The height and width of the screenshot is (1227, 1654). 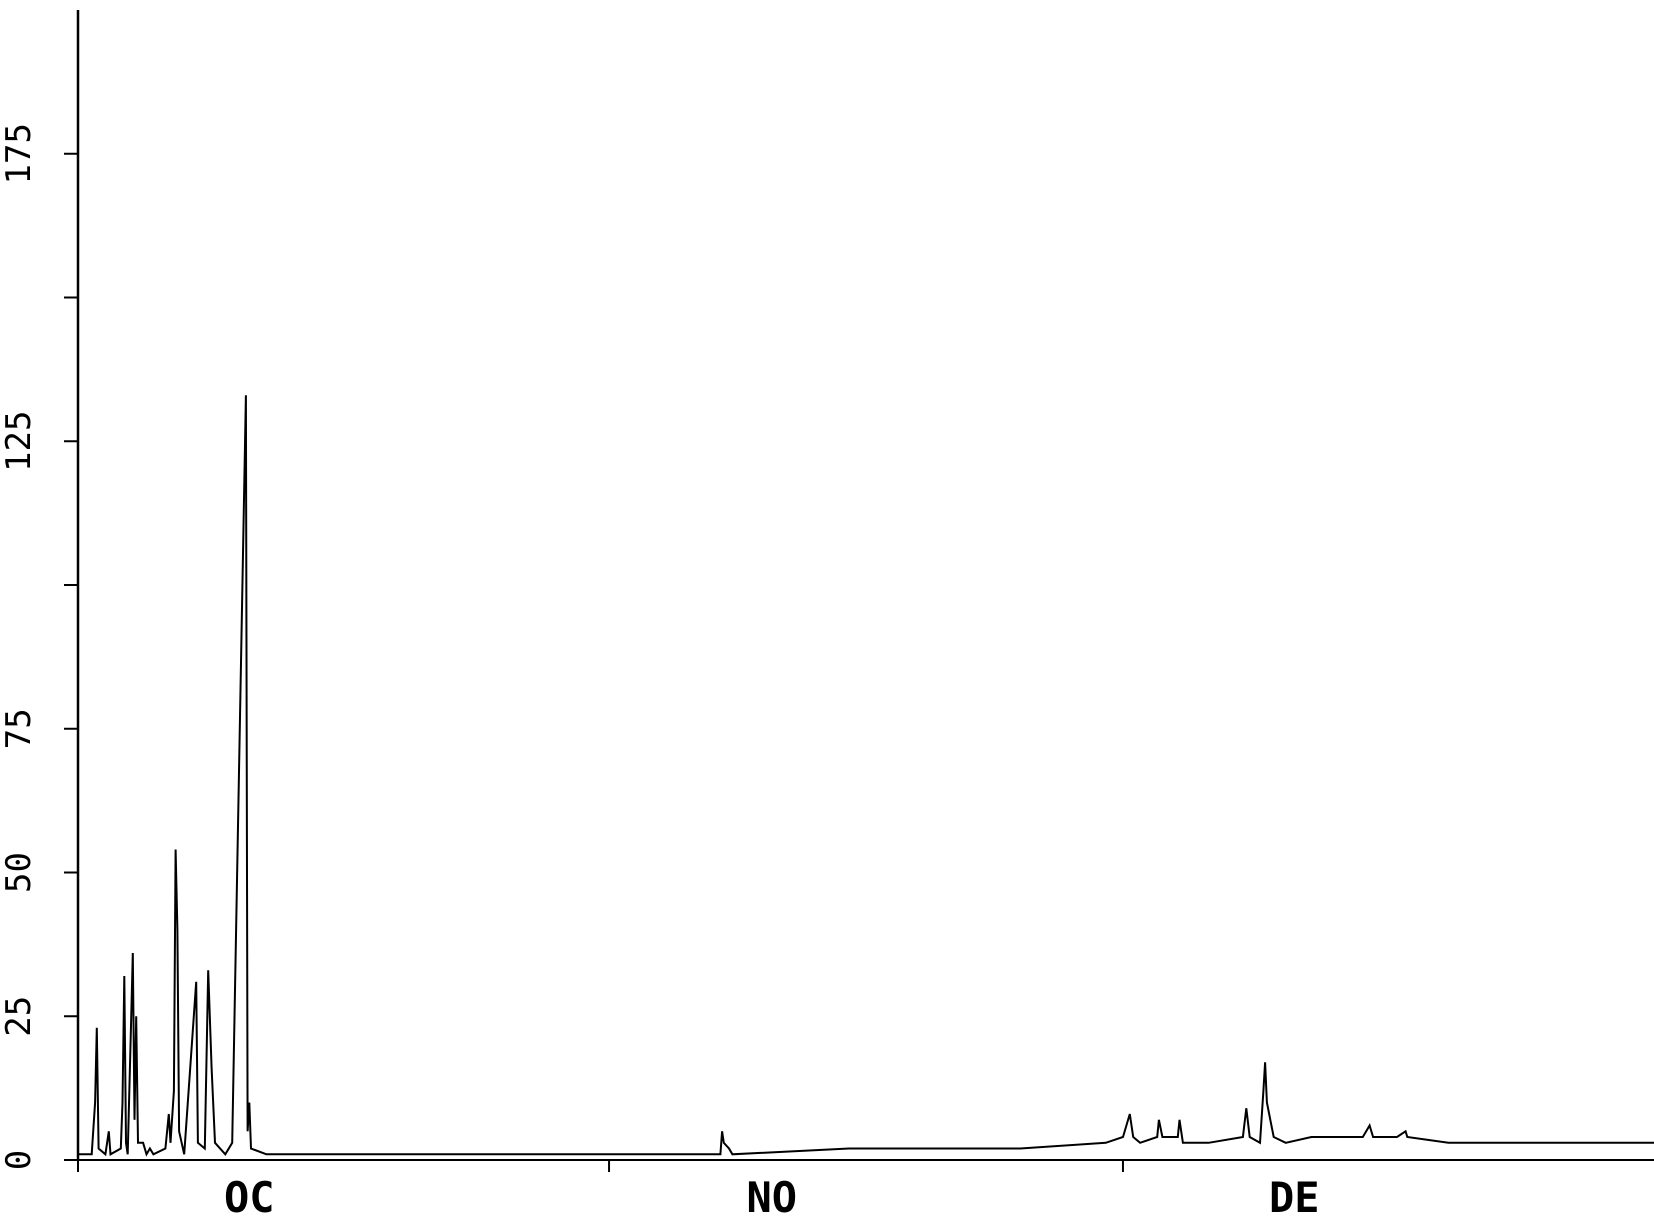 What do you see at coordinates (249, 1197) in the screenshot?
I see `x-tick-label: OC` at bounding box center [249, 1197].